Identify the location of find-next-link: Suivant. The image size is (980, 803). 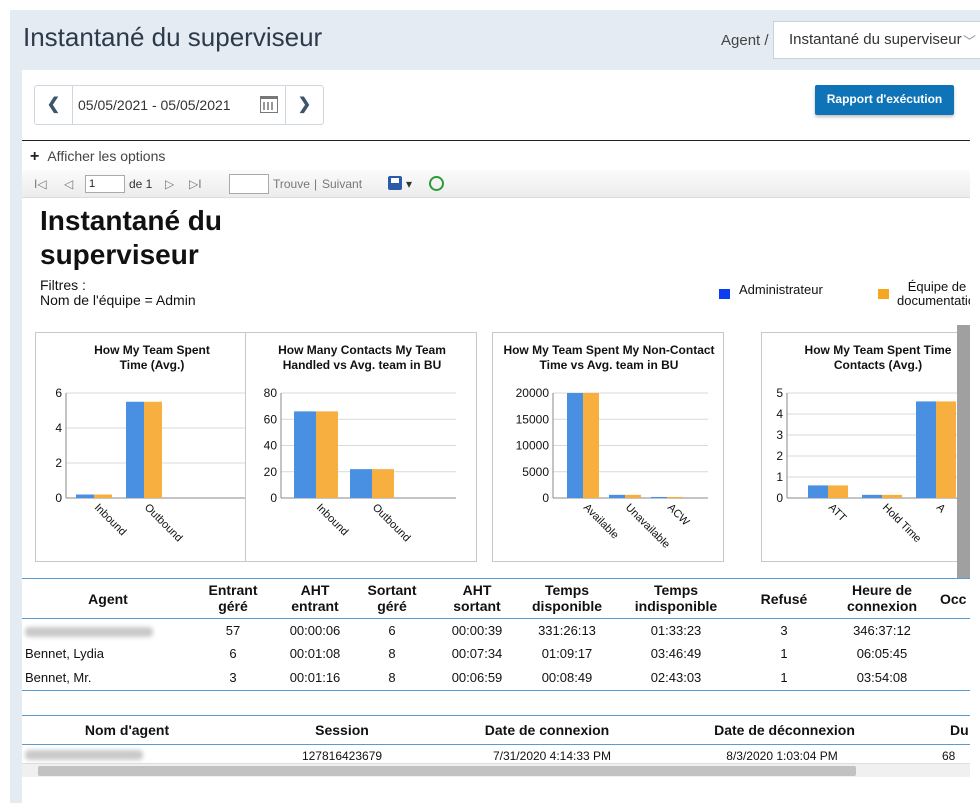
(342, 184).